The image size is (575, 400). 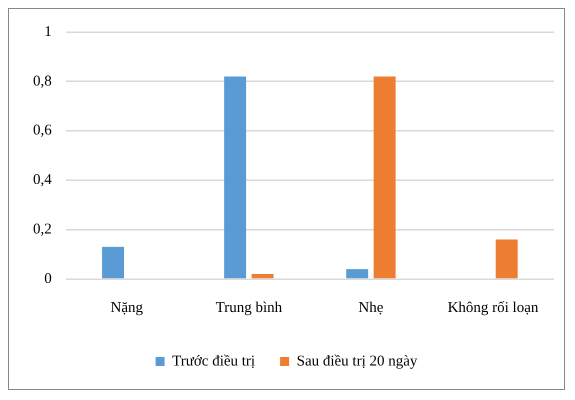 I want to click on x-tick-label: Không rối loạn, so click(x=493, y=308).